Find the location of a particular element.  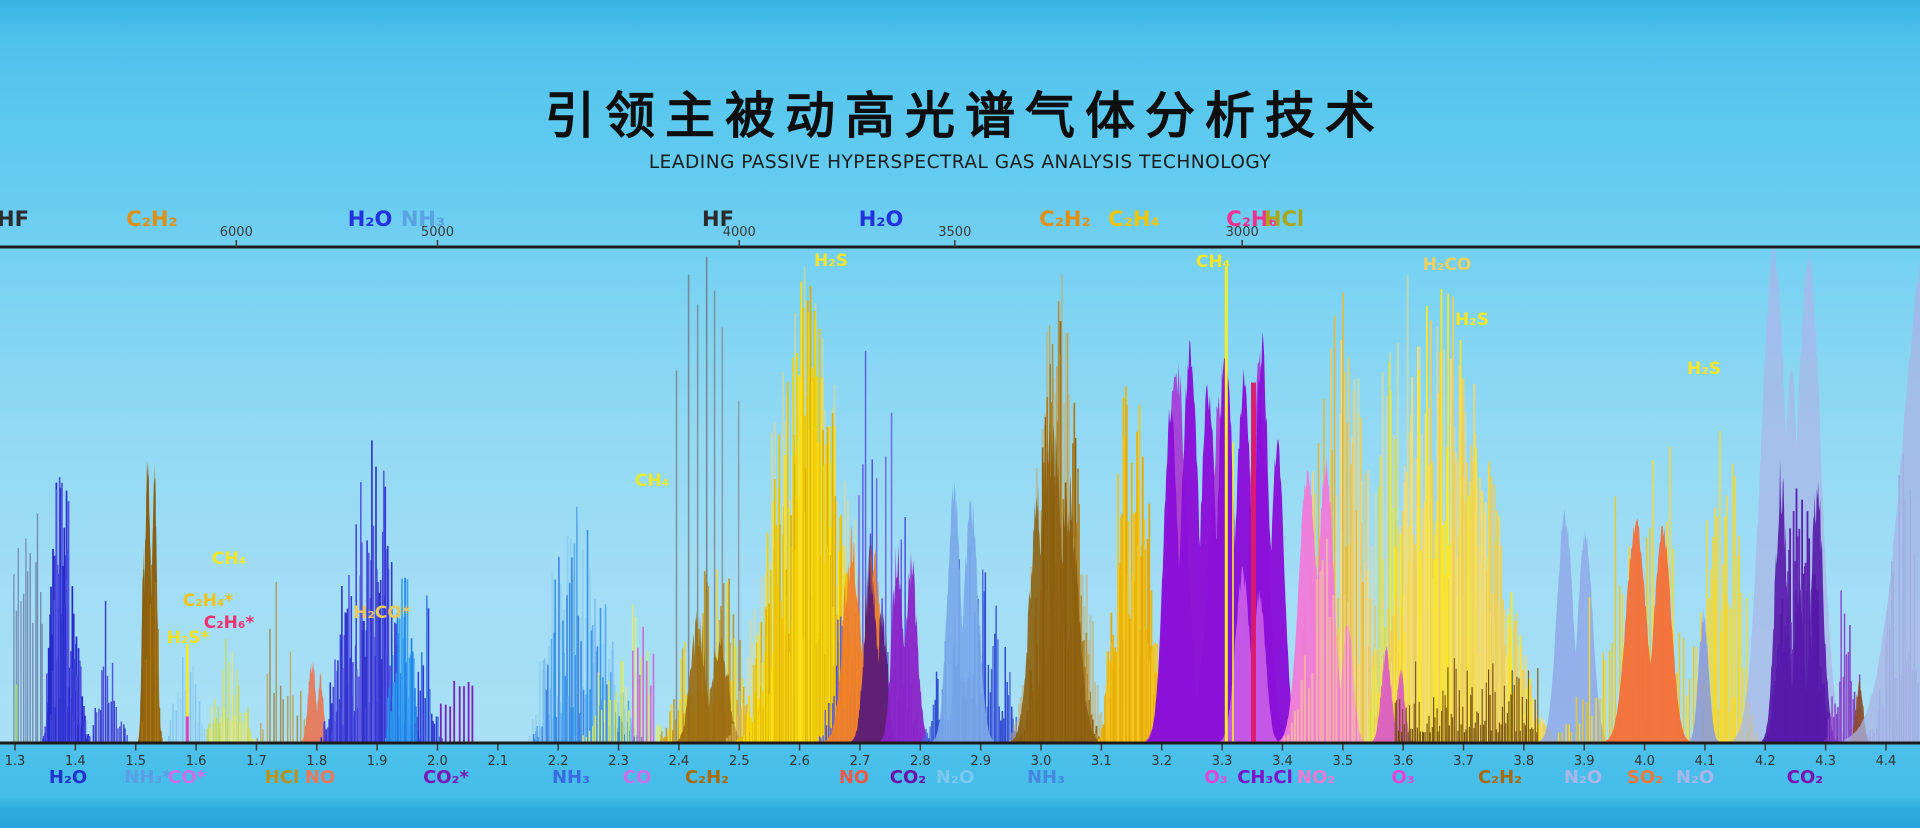

bottom-axis-tick-label: 1.7 is located at coordinates (256, 761).